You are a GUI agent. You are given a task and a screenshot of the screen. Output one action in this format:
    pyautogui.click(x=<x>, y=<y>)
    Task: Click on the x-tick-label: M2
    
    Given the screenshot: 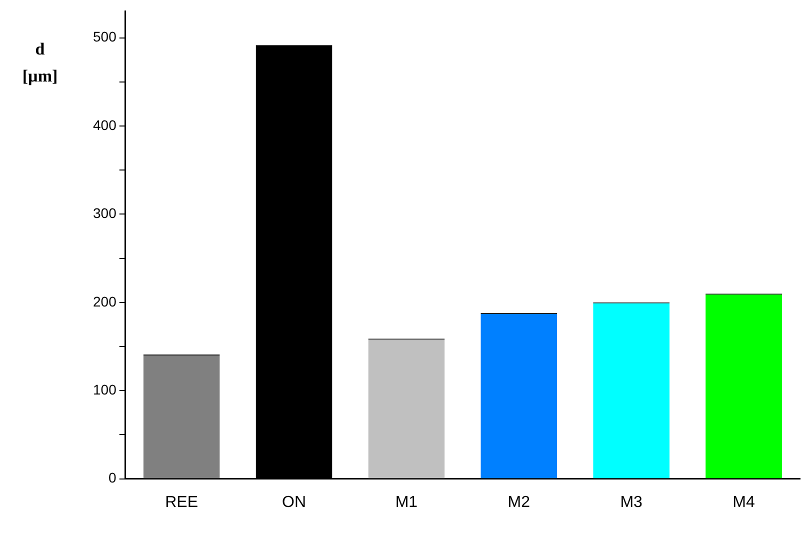 What is the action you would take?
    pyautogui.click(x=519, y=502)
    